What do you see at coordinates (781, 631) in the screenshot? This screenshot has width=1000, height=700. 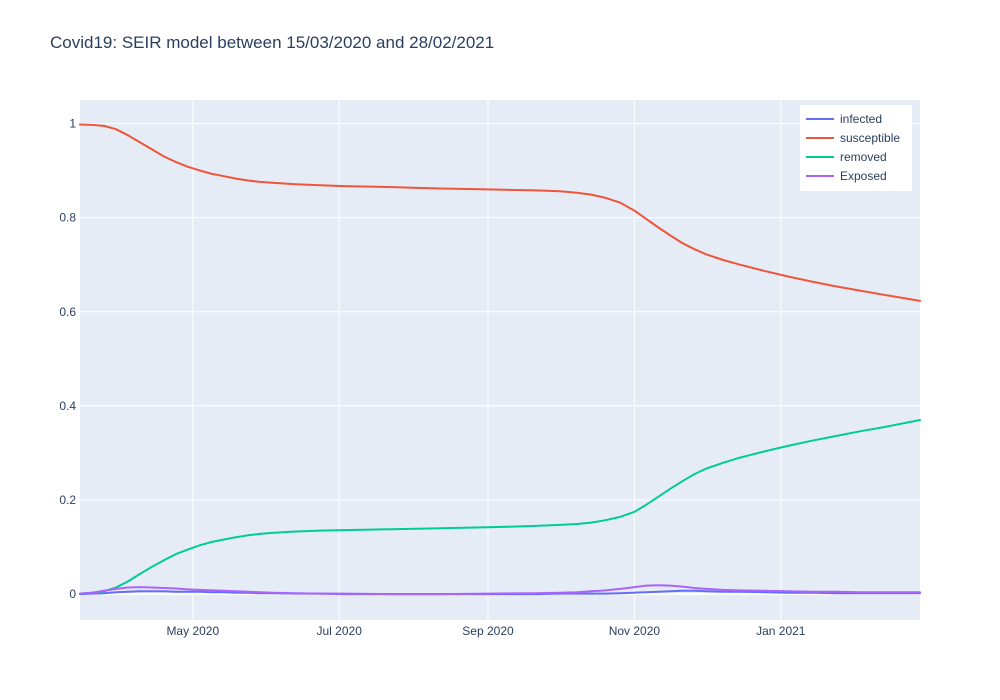 I see `x-tick-label: Jan 2021` at bounding box center [781, 631].